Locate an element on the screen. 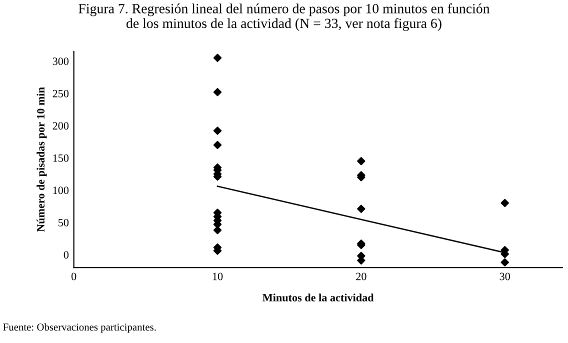 Image resolution: width=568 pixels, height=343 pixels. source-note: Fuente: Observaciones participantes. is located at coordinates (79, 328).